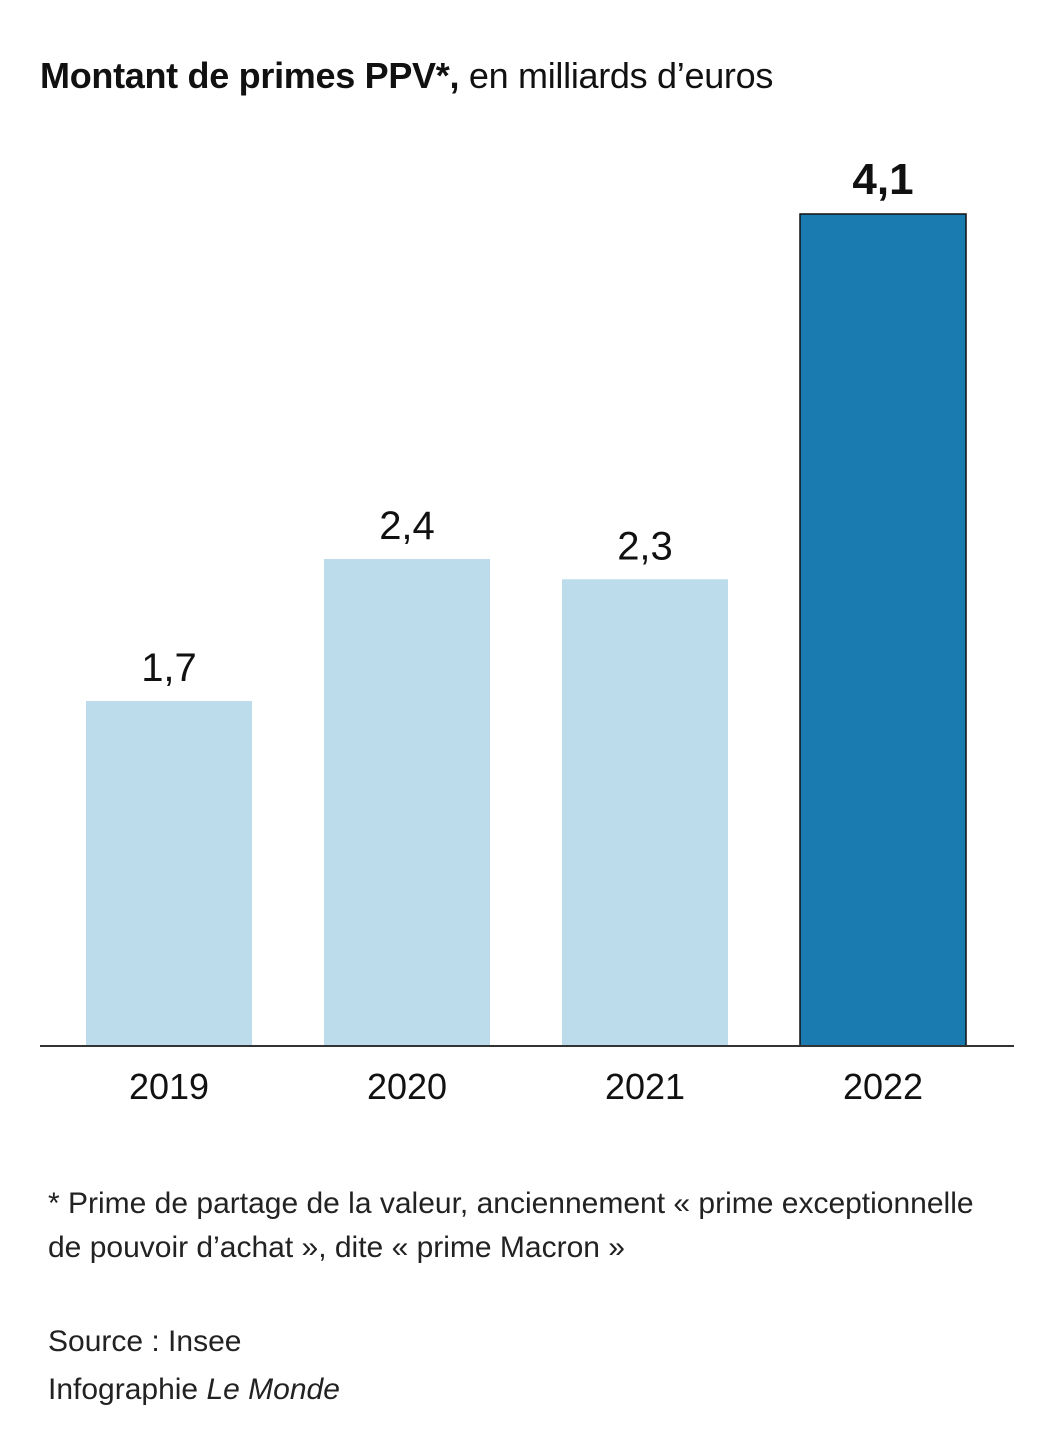 Image resolution: width=1051 pixels, height=1429 pixels. I want to click on category-label-2021: 2021, so click(645, 1086).